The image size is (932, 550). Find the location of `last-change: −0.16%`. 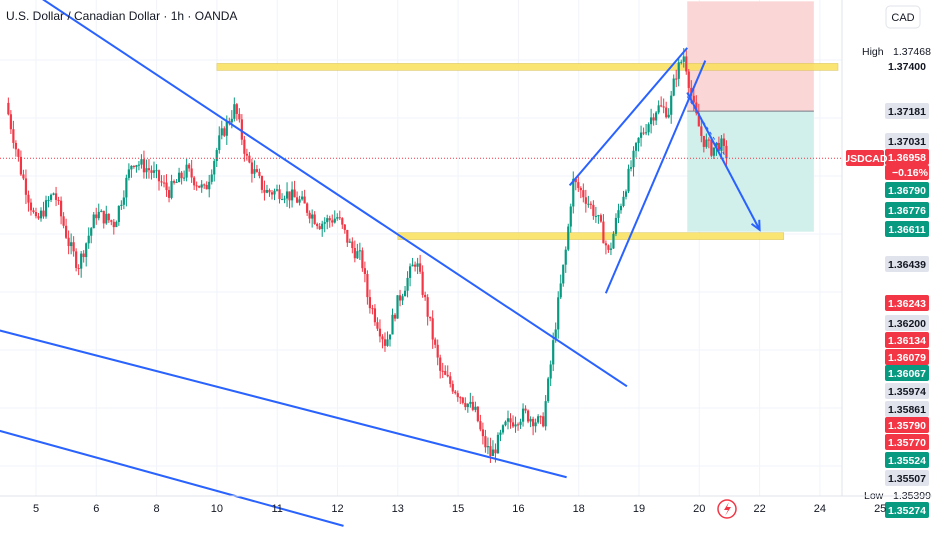

last-change: −0.16% is located at coordinates (910, 173).